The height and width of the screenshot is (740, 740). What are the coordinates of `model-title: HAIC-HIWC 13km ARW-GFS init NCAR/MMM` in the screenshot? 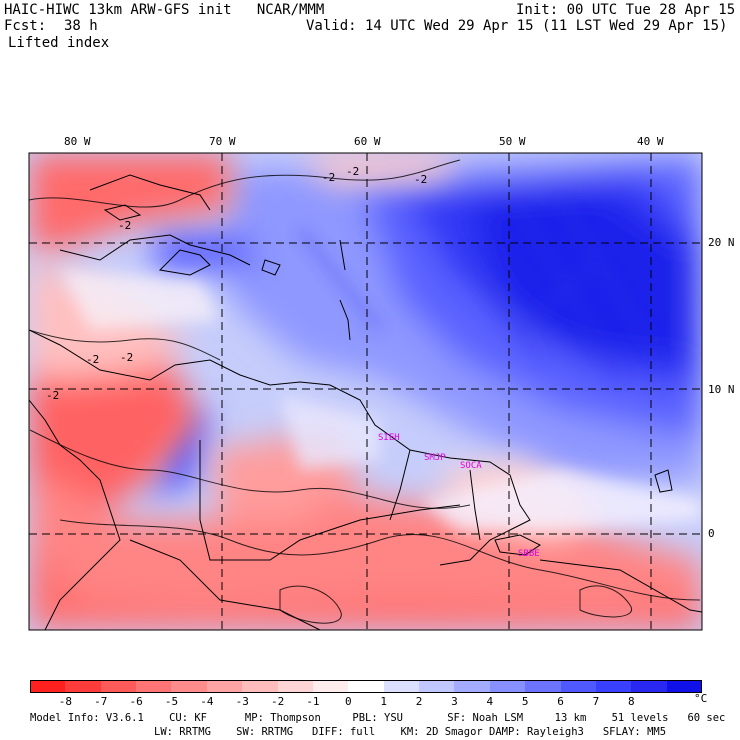 It's located at (164, 10).